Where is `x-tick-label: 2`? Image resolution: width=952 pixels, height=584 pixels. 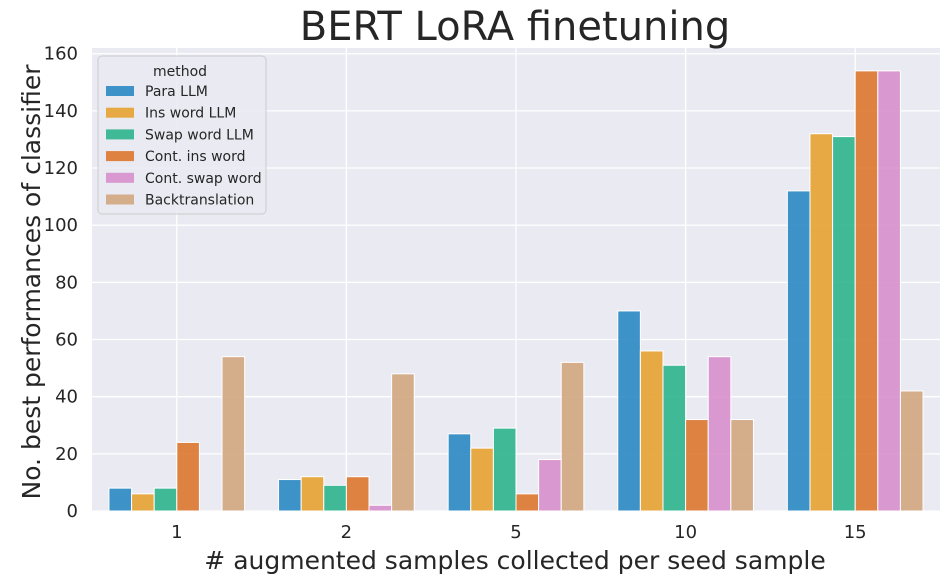
x-tick-label: 2 is located at coordinates (346, 532).